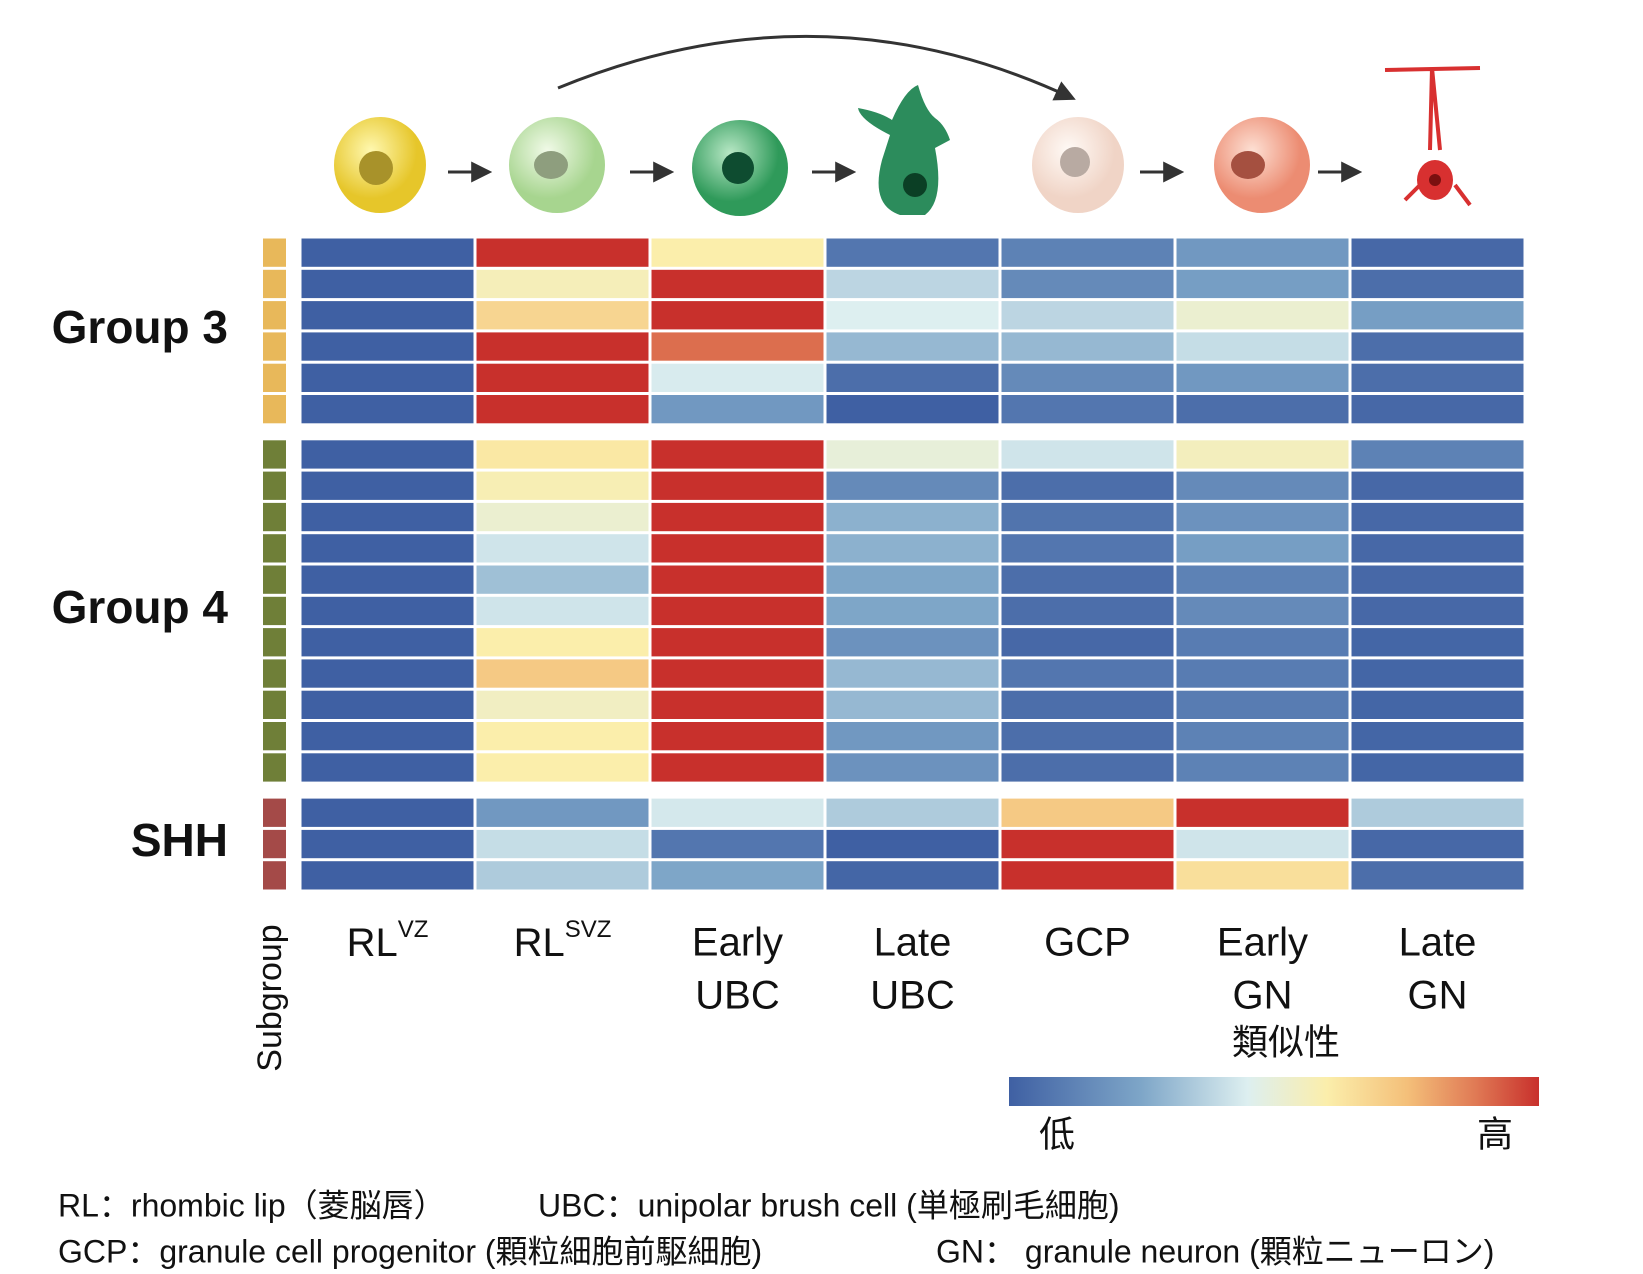 The height and width of the screenshot is (1274, 1643). What do you see at coordinates (140, 607) in the screenshot?
I see `group-label: Group 4` at bounding box center [140, 607].